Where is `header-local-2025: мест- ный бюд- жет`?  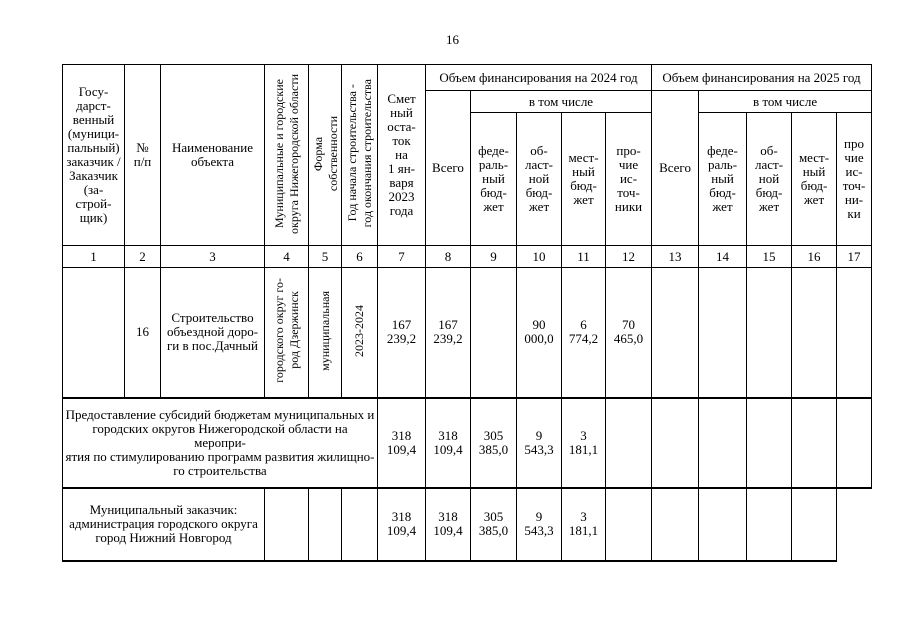
header-local-2025: мест- ный бюд- жет is located at coordinates (814, 179).